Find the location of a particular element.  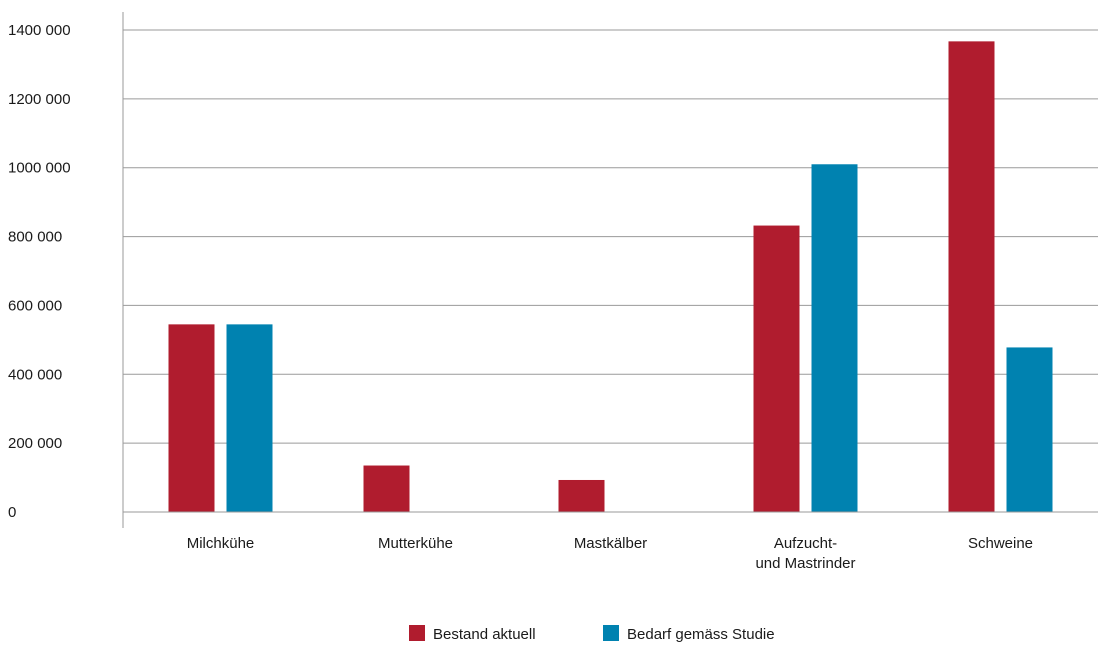

x-category-label: Mutterkühe is located at coordinates (415, 543).